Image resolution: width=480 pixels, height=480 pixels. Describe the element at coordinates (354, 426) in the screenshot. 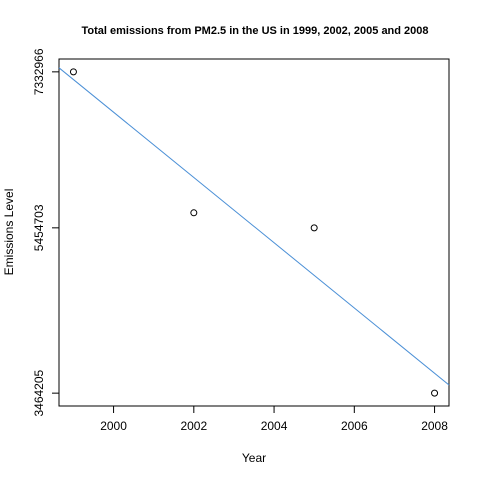

I see `x-tick-label: 2006` at that location.